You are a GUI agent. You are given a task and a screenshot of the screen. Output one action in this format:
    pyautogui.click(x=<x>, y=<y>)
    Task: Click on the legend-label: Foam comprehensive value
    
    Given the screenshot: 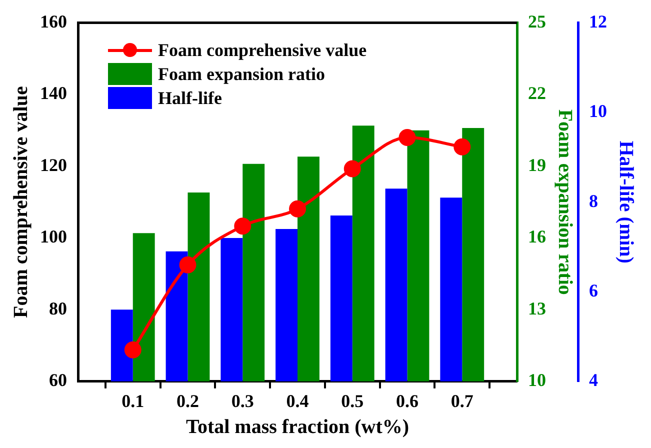 What is the action you would take?
    pyautogui.click(x=262, y=50)
    